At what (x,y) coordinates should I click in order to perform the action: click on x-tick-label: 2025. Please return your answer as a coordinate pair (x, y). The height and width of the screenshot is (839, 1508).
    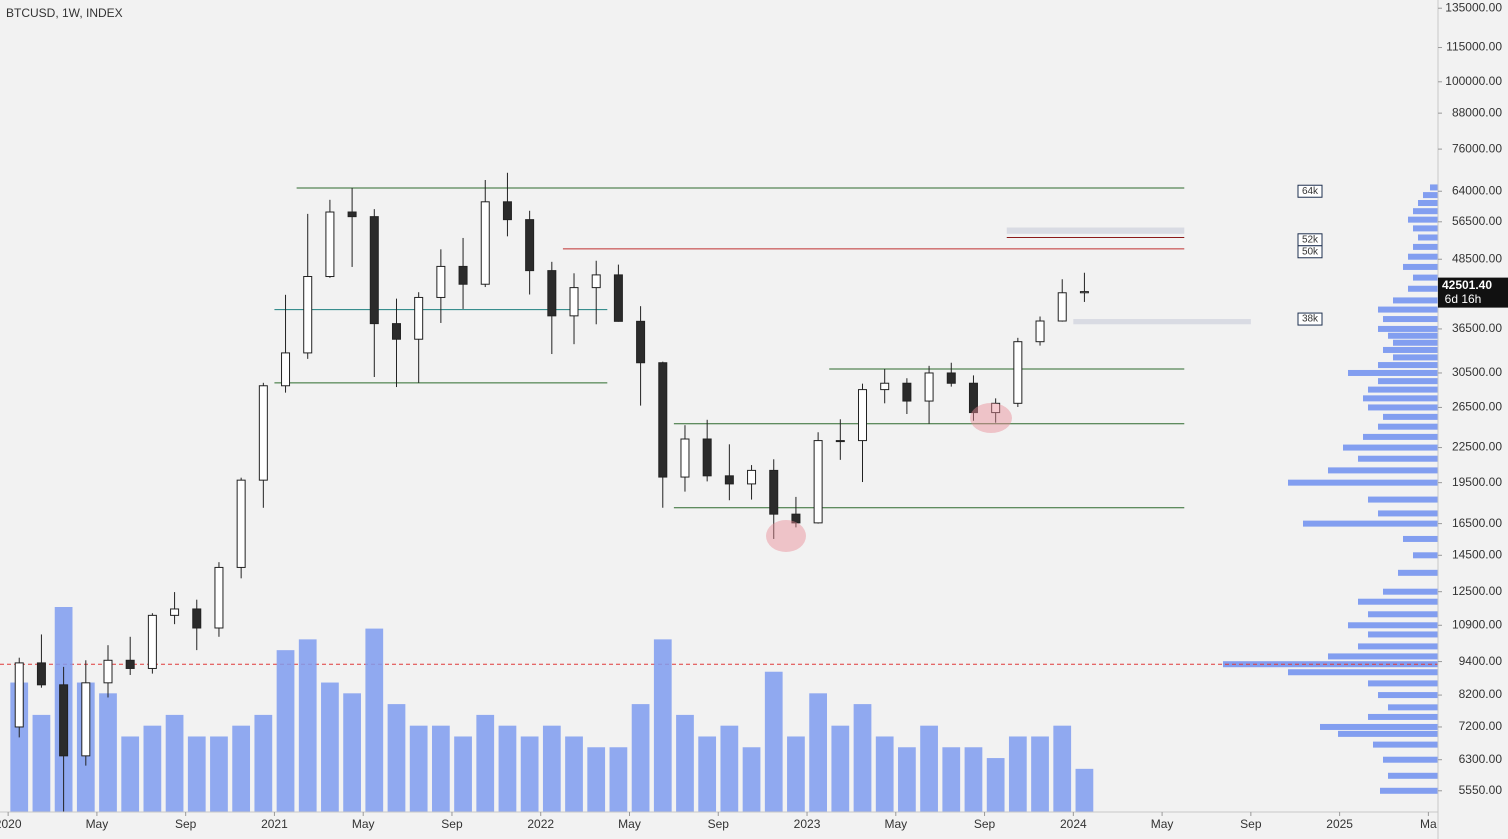
    Looking at the image, I should click on (1339, 824).